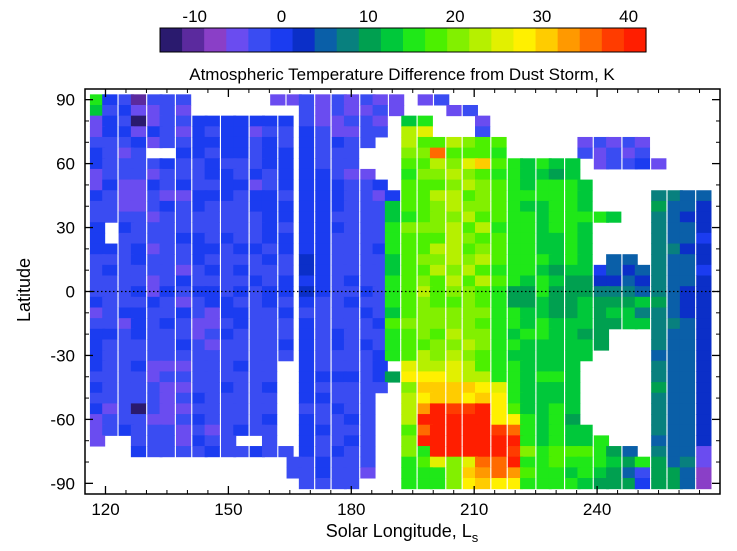 Image resolution: width=737 pixels, height=551 pixels. Describe the element at coordinates (402, 533) in the screenshot. I see `x-axis-label: Solar Longitude, Ls` at that location.